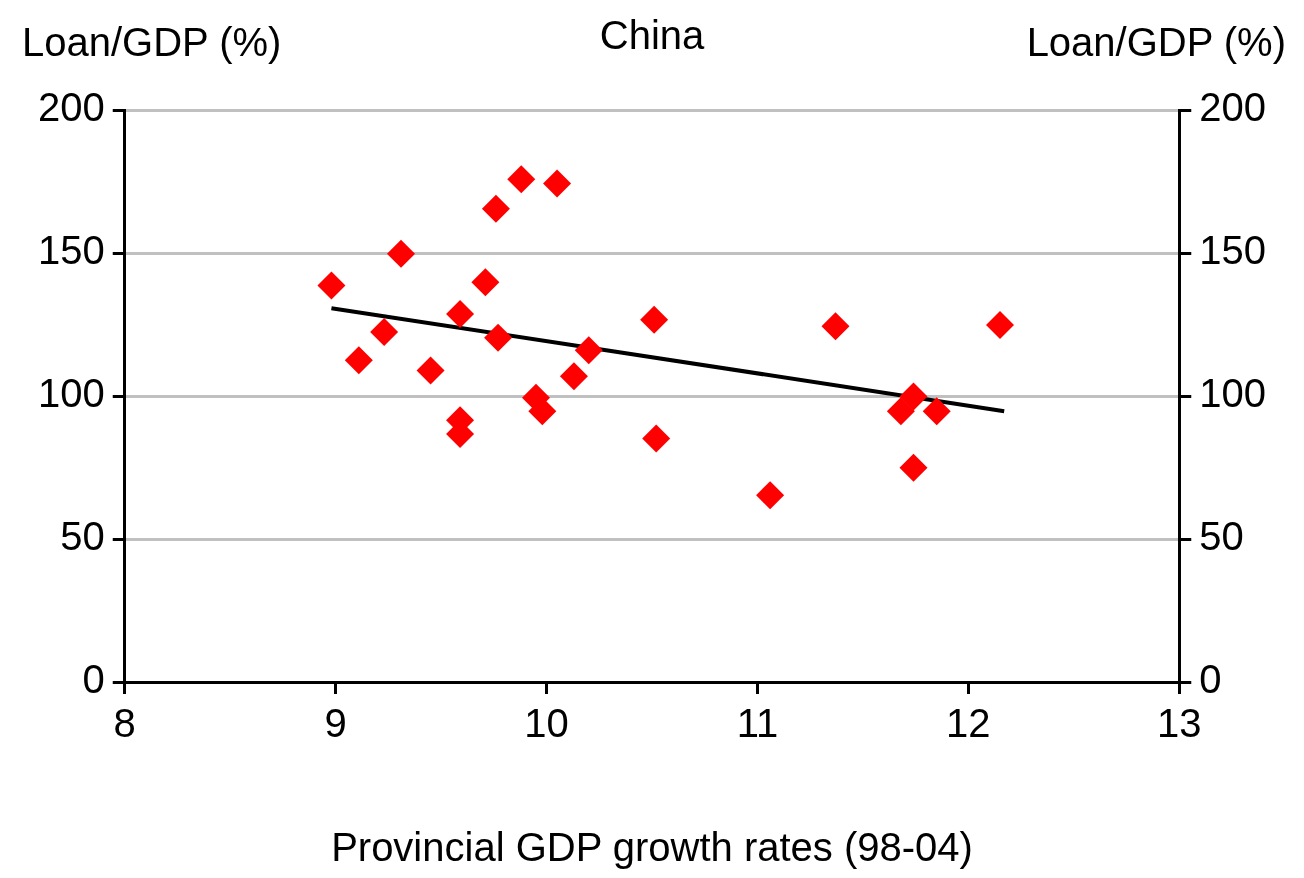  I want to click on x-tick-label: 9, so click(335, 723).